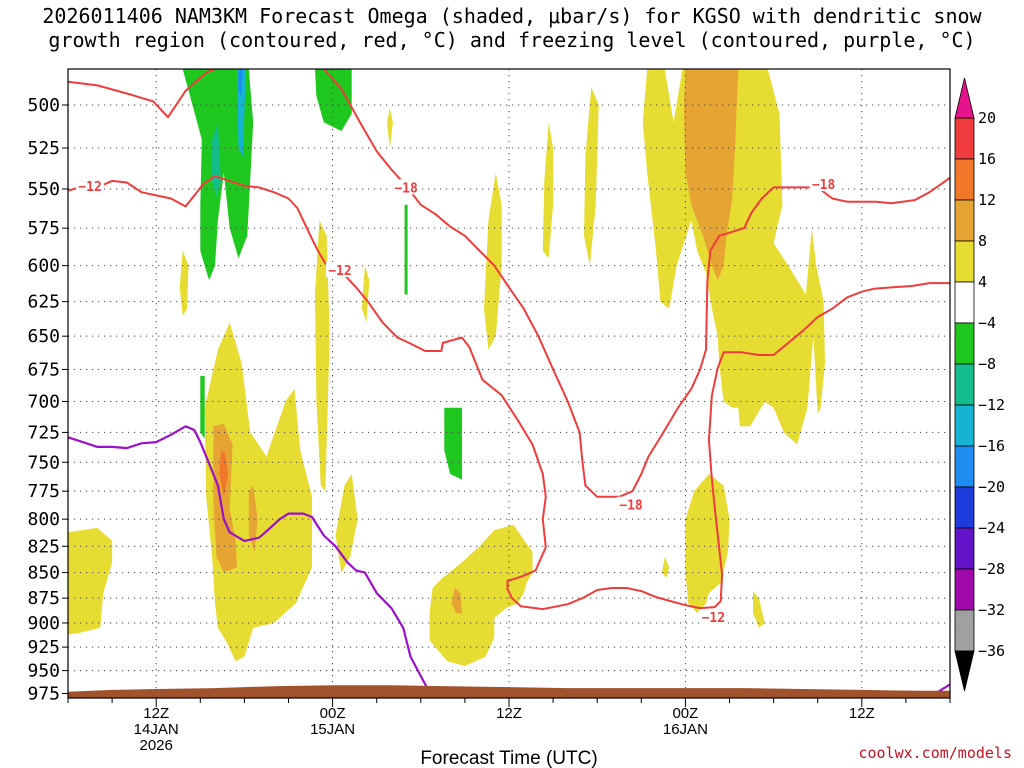 The width and height of the screenshot is (1024, 768). I want to click on colorbar-bottom-arrow, so click(964, 671).